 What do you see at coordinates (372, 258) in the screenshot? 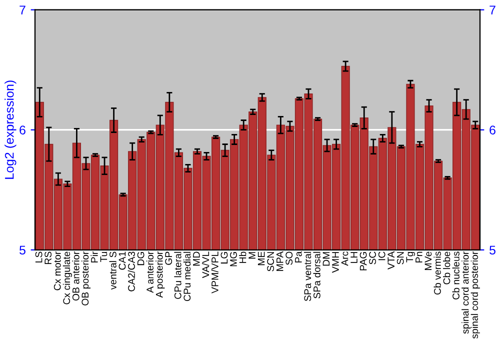
I see `x-tick-label: SC` at bounding box center [372, 258].